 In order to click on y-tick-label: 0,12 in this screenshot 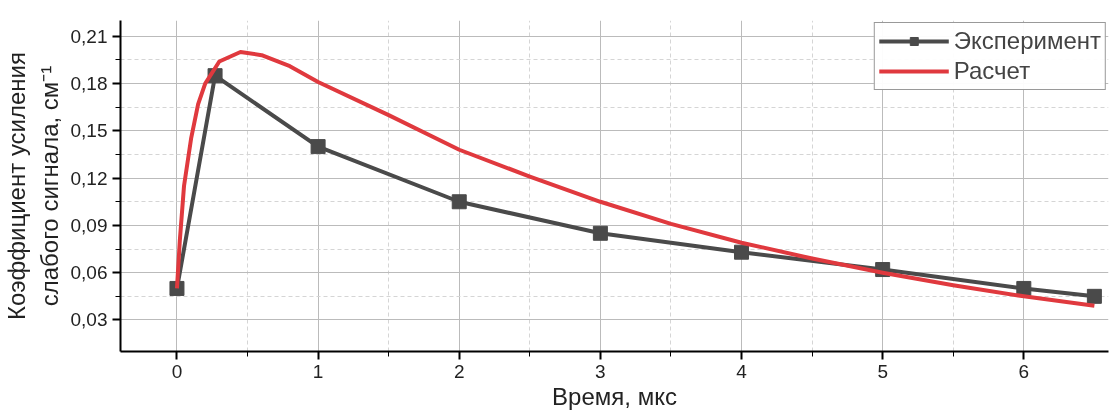, I will do `click(89, 178)`.